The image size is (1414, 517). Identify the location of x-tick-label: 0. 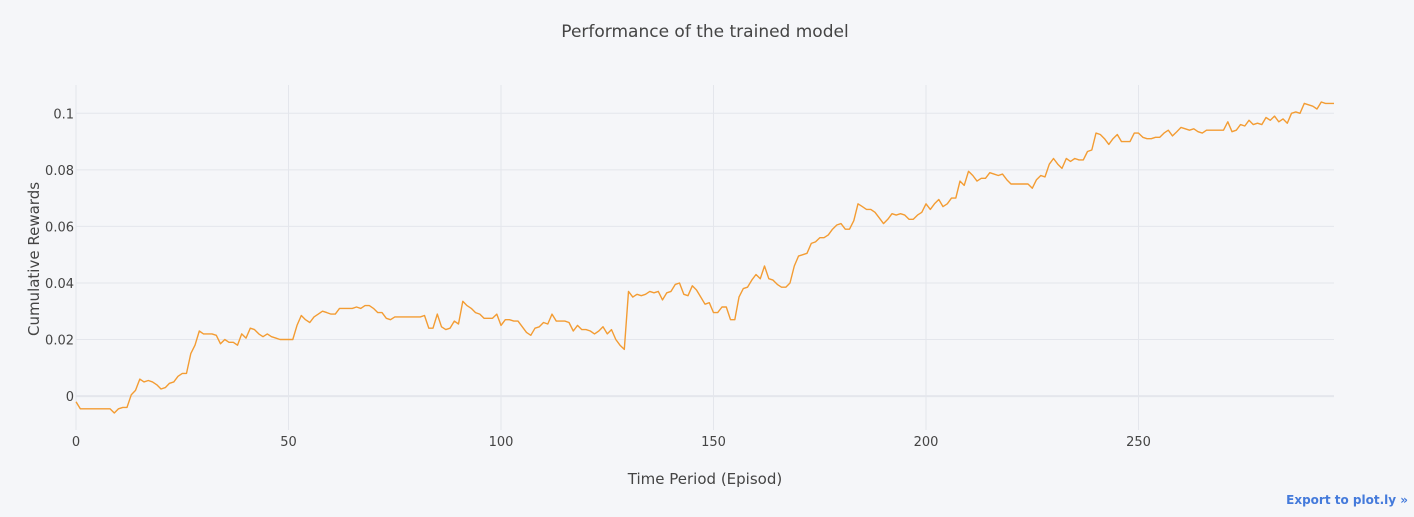
(76, 442).